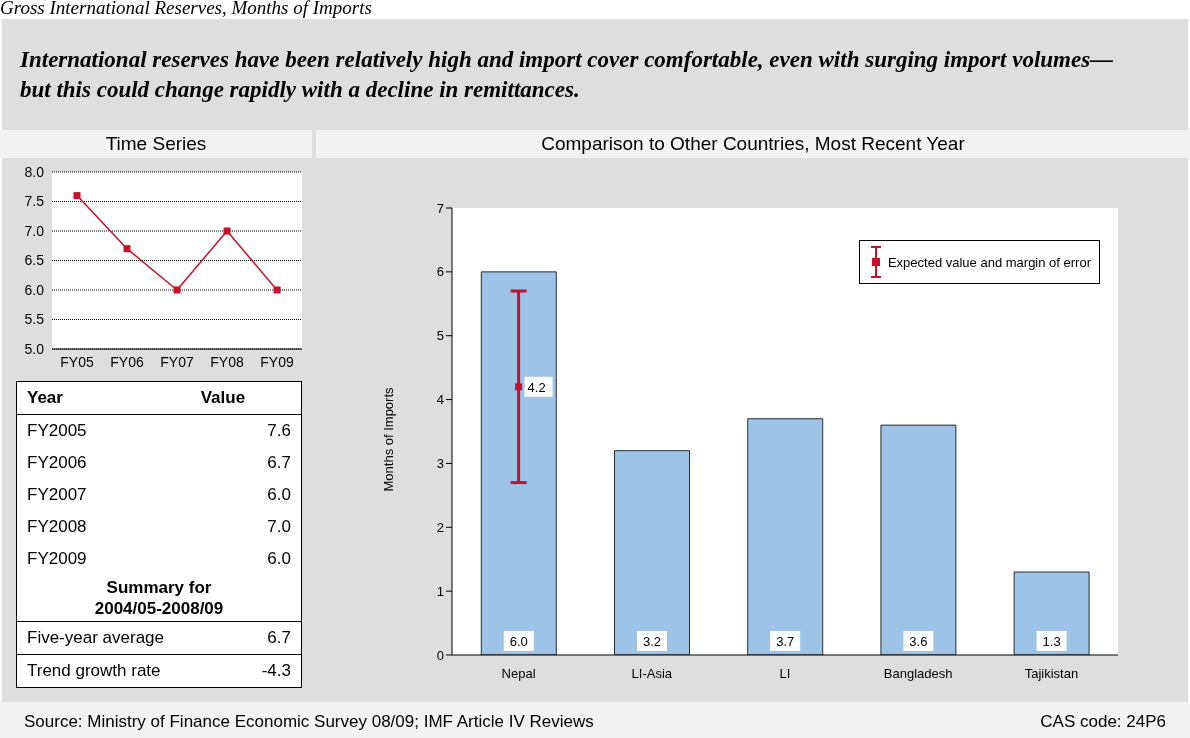  What do you see at coordinates (440, 464) in the screenshot?
I see `y-tick-label: 3` at bounding box center [440, 464].